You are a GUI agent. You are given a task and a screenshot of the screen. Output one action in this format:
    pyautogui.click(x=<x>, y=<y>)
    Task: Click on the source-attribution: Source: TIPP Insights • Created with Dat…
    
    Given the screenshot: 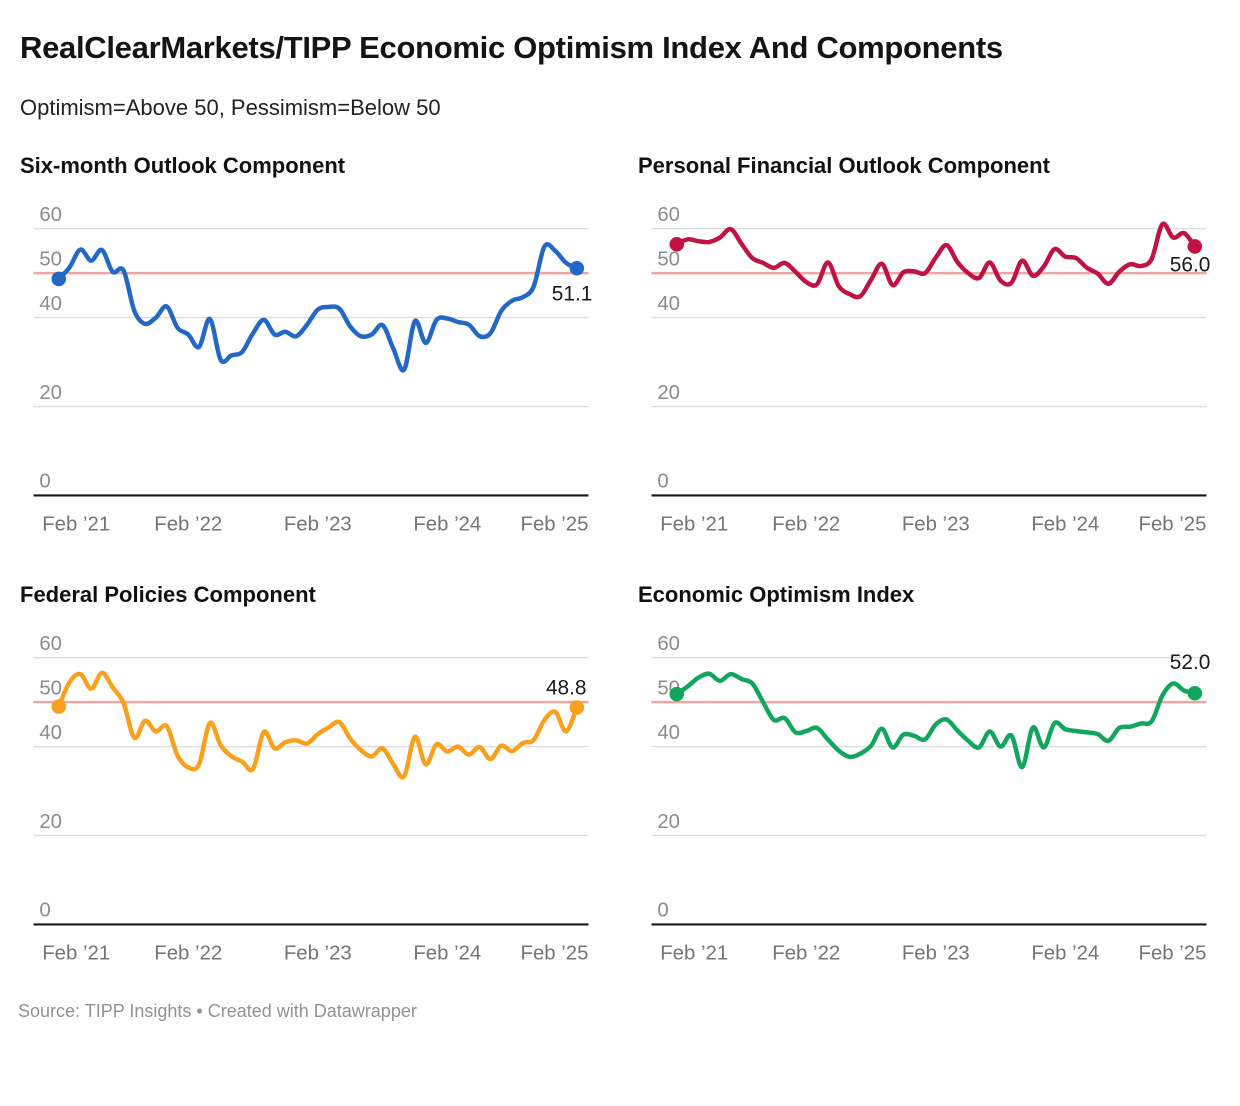 What is the action you would take?
    pyautogui.click(x=217, y=1010)
    